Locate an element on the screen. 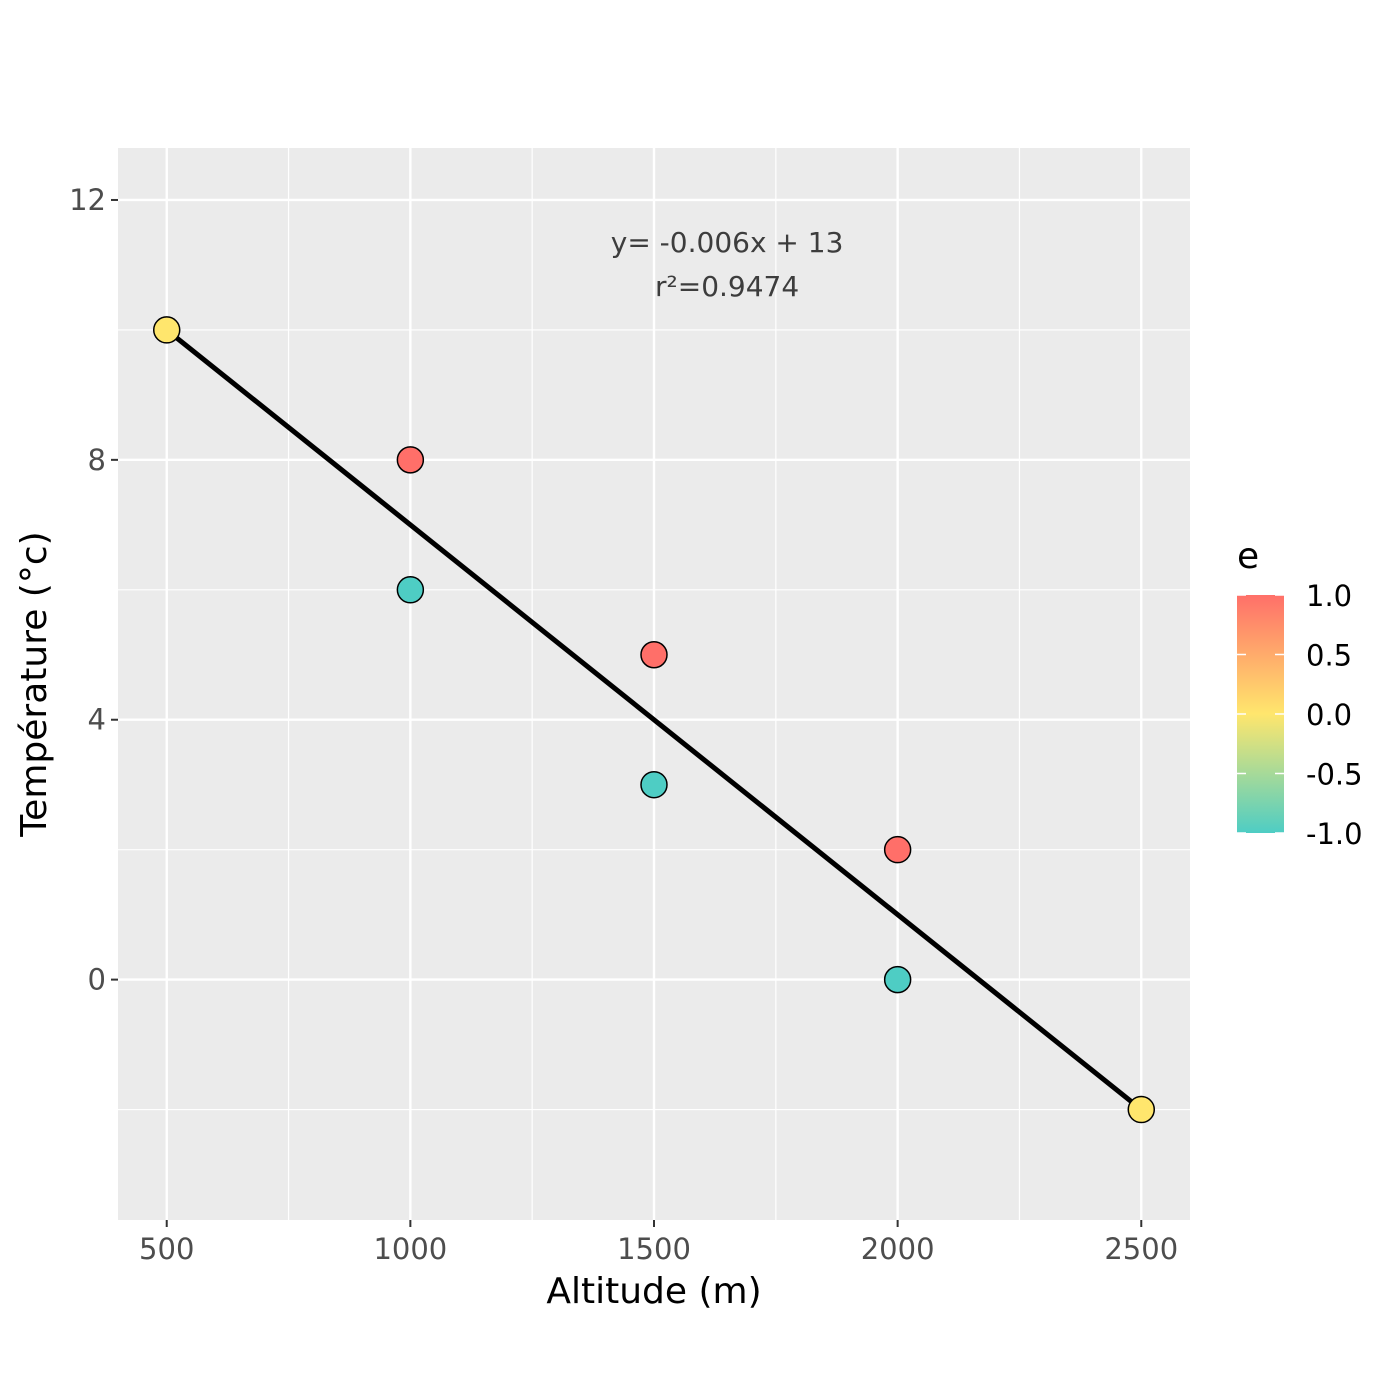 This screenshot has width=1400, height=1400. equation-annotation: y= -0.006x + 13 is located at coordinates (727, 242).